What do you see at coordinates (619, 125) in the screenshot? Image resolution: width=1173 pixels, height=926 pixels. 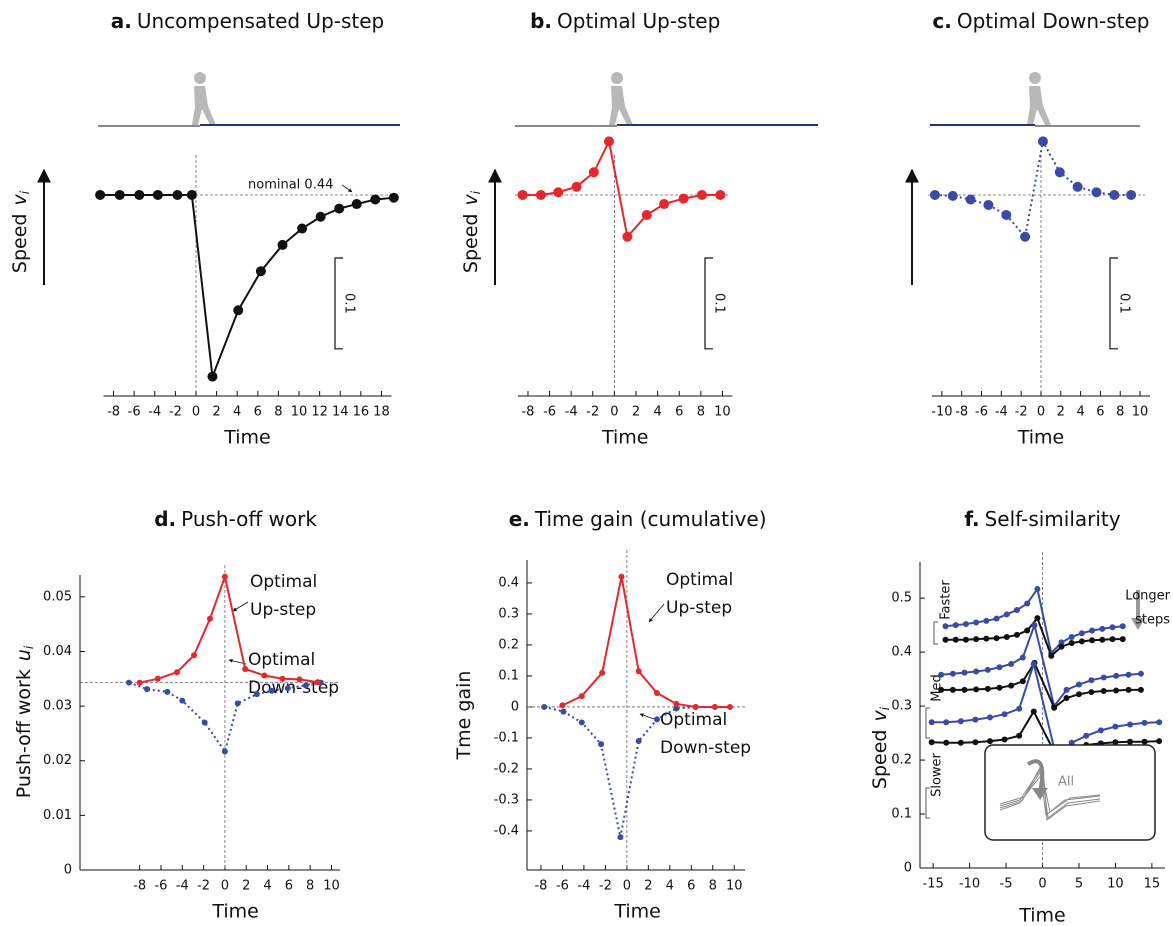 I see `ground-lines` at bounding box center [619, 125].